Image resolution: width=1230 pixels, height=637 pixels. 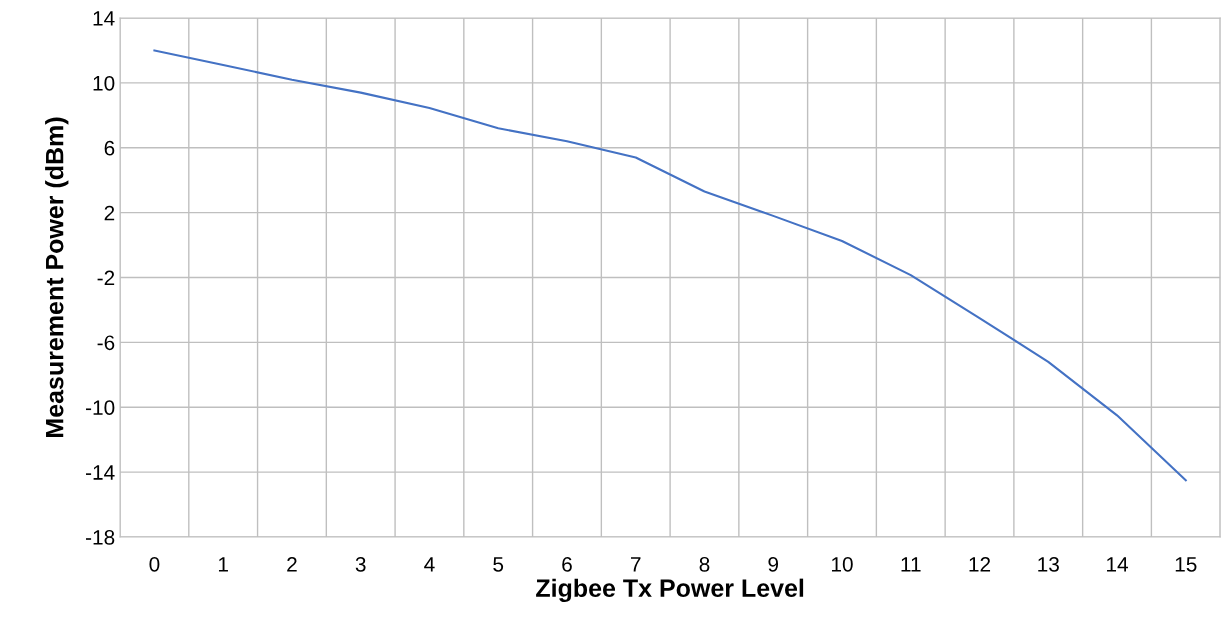 I want to click on x-tick-label: 0, so click(x=154, y=564).